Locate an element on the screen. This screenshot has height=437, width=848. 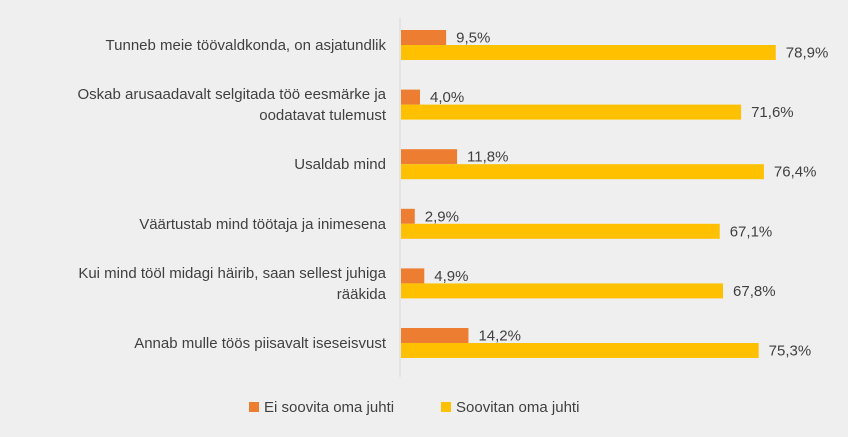
data-label: 76,4% is located at coordinates (795, 172).